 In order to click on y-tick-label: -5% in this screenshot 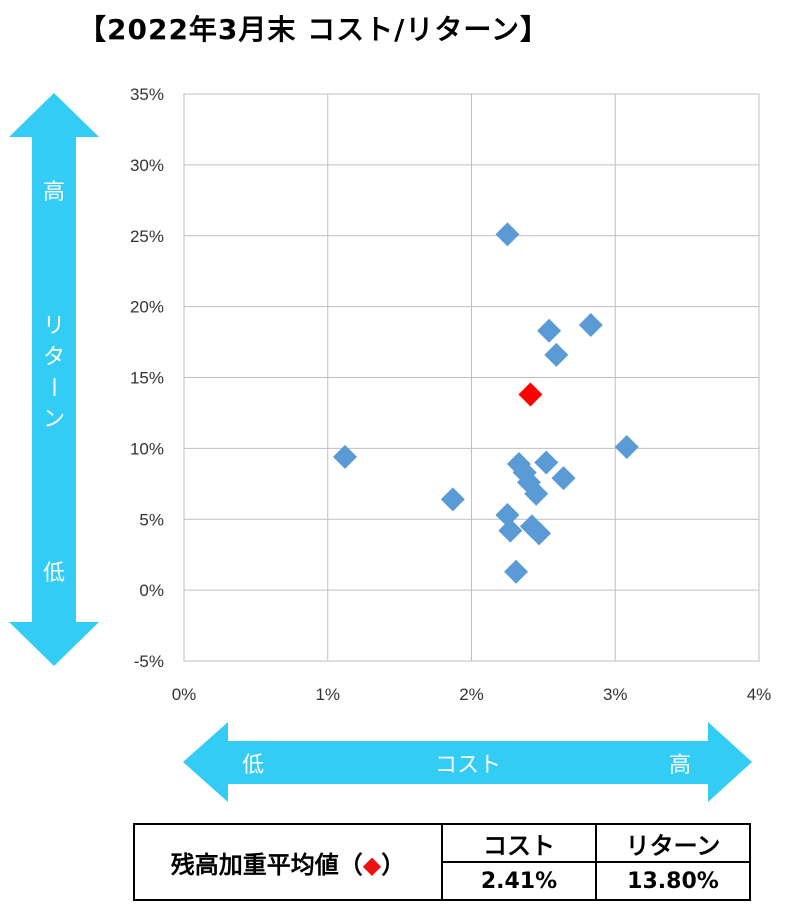, I will do `click(149, 661)`.